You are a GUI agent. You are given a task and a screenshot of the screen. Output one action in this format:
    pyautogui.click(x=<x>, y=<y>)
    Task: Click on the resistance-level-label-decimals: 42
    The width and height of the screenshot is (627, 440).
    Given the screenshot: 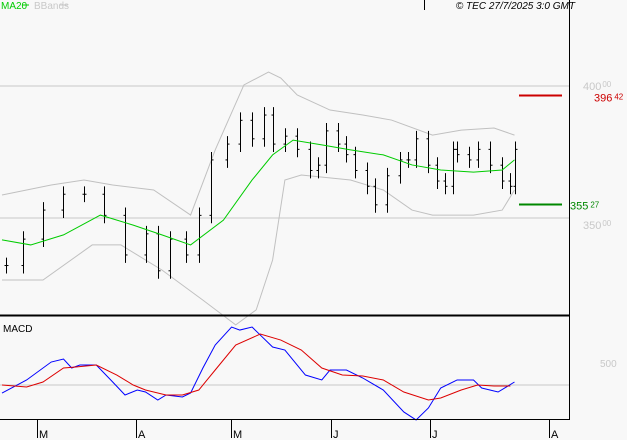 What is the action you would take?
    pyautogui.click(x=618, y=97)
    